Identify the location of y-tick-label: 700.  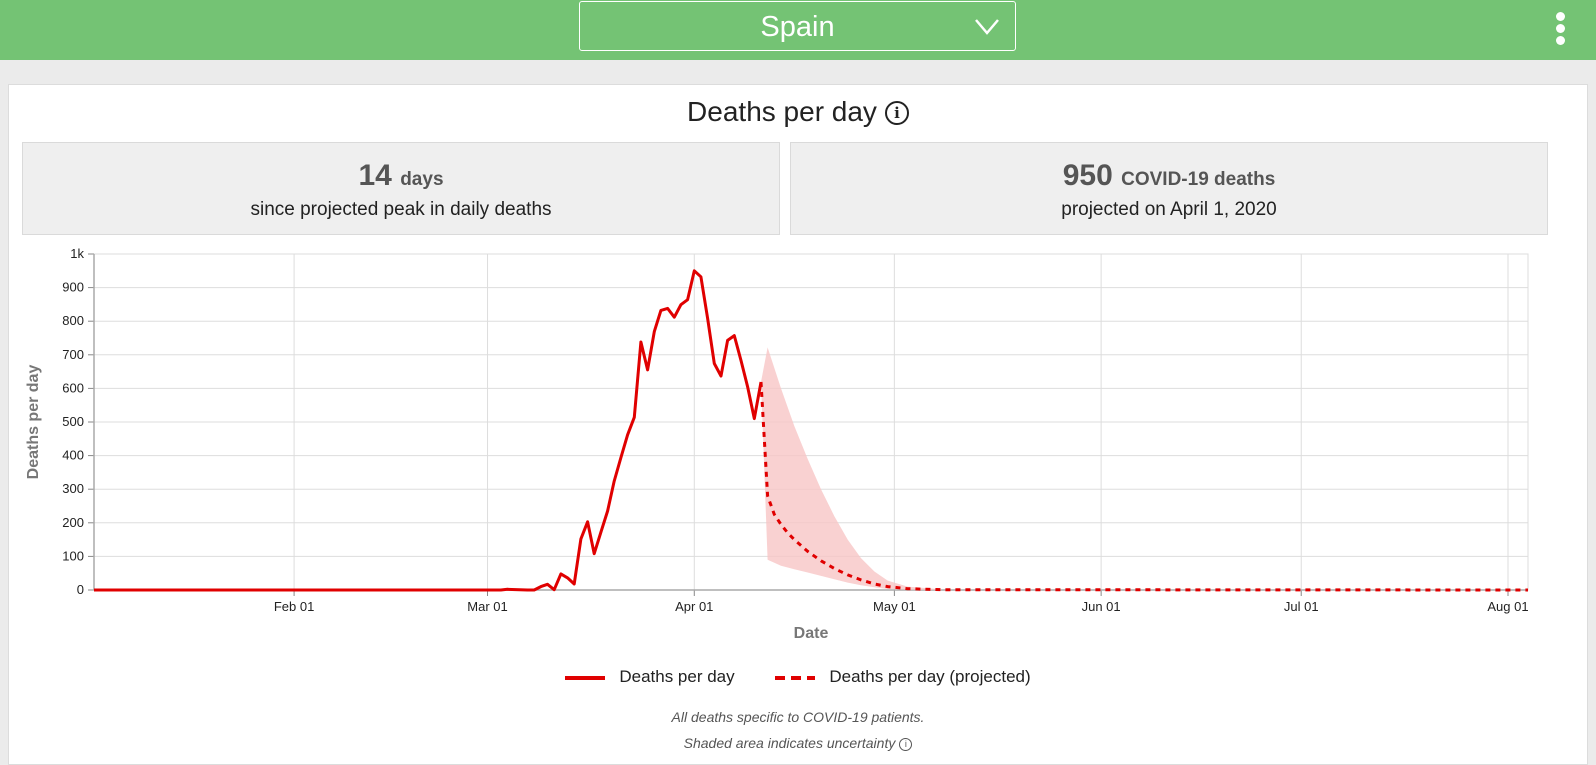
(73, 354).